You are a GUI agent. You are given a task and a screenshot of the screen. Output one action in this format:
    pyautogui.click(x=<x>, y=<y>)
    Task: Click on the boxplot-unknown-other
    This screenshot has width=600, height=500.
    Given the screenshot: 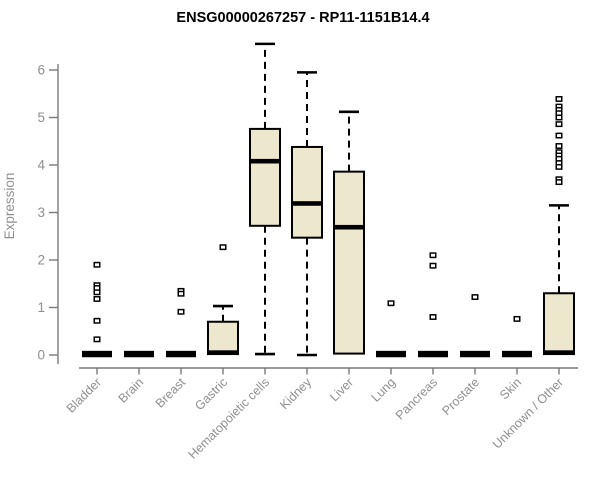 What is the action you would take?
    pyautogui.click(x=559, y=226)
    